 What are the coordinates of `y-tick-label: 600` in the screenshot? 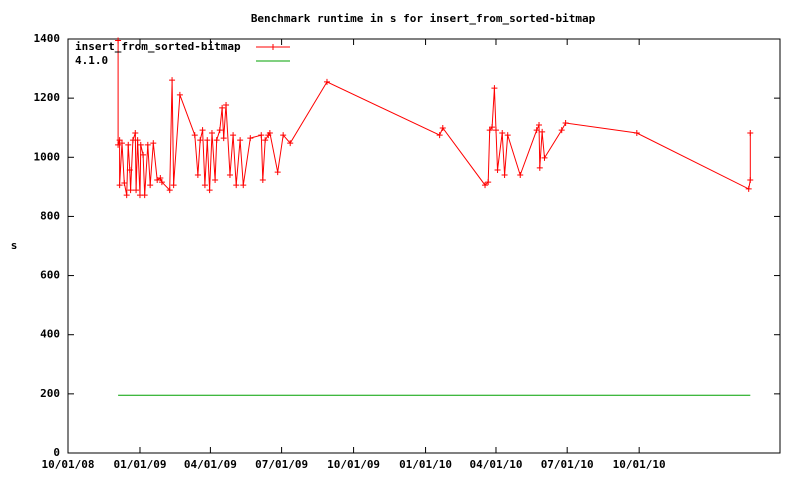 It's located at (50, 275).